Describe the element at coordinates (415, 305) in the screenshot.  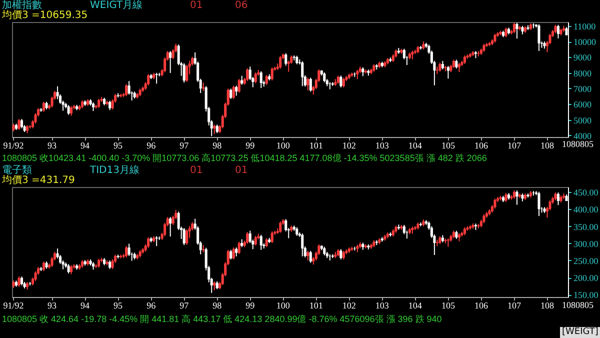
I see `x-tick-label: 104` at that location.